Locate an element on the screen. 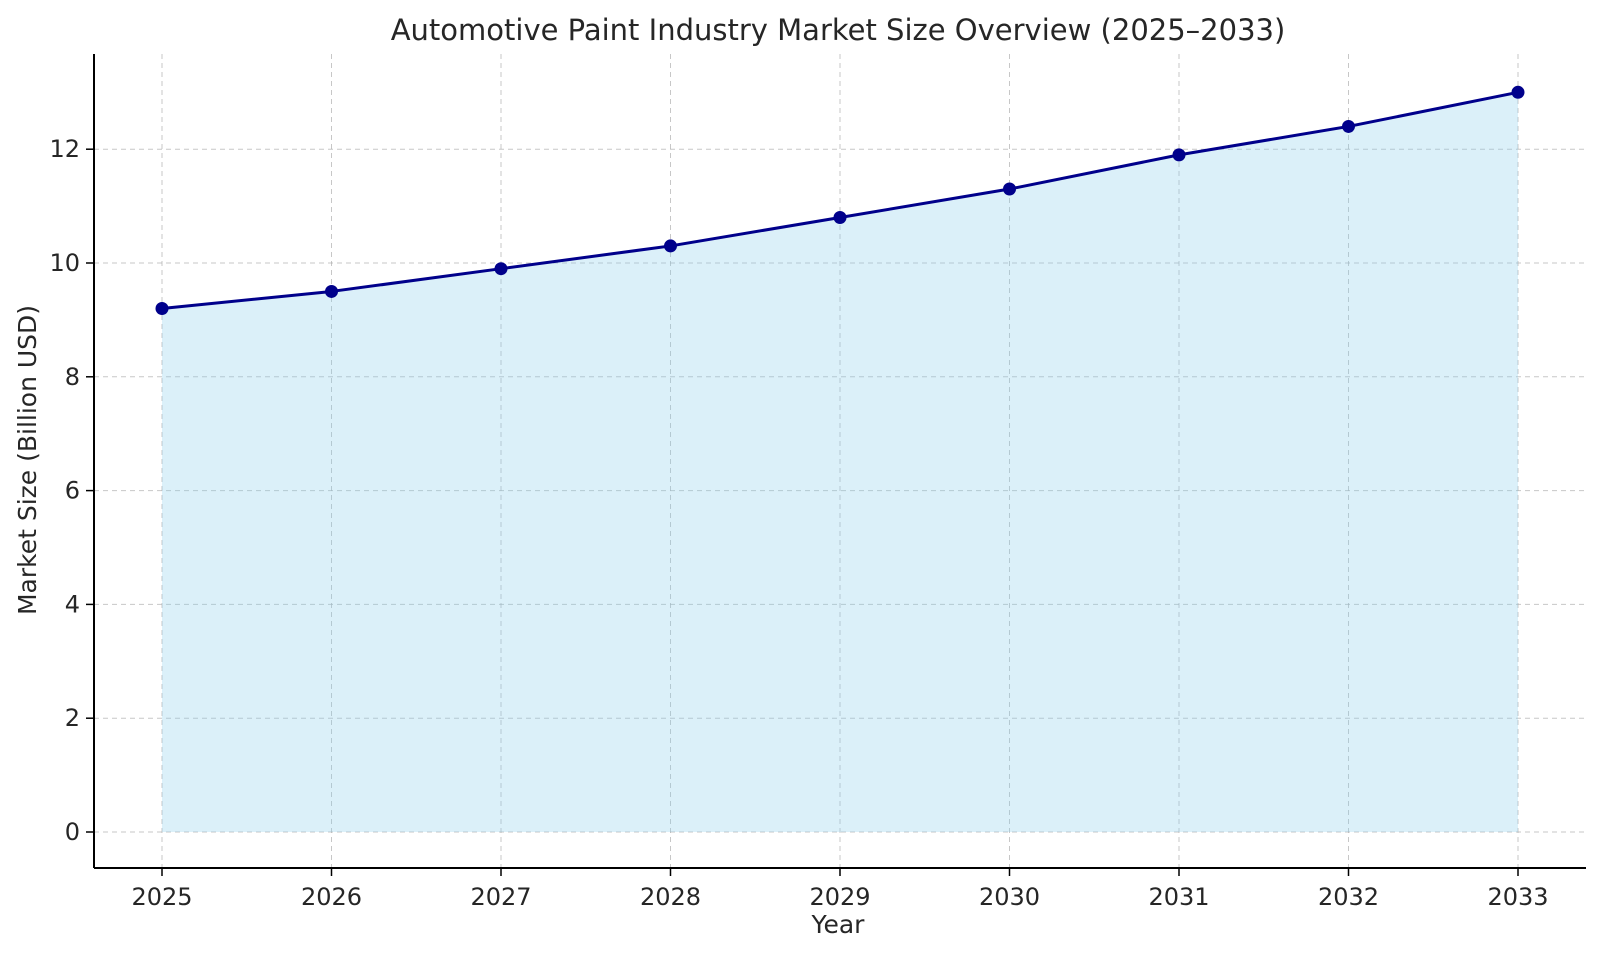 This screenshot has height=954, width=1600. y-axis-label: Market Size (Billion USD) is located at coordinates (27, 460).